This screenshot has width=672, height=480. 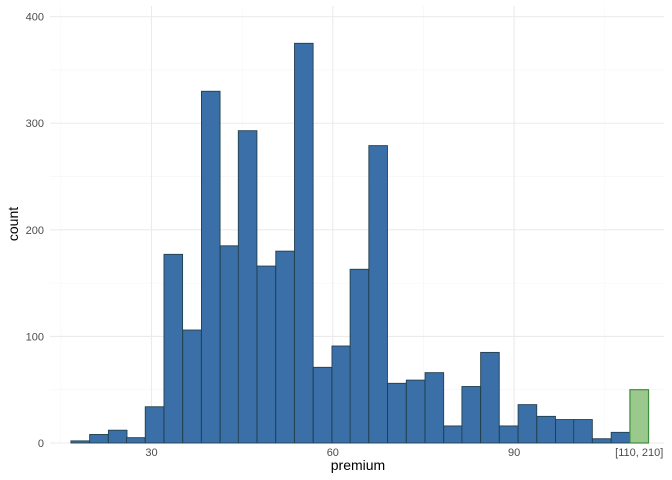 I want to click on x-axis-title: premium, so click(x=358, y=465).